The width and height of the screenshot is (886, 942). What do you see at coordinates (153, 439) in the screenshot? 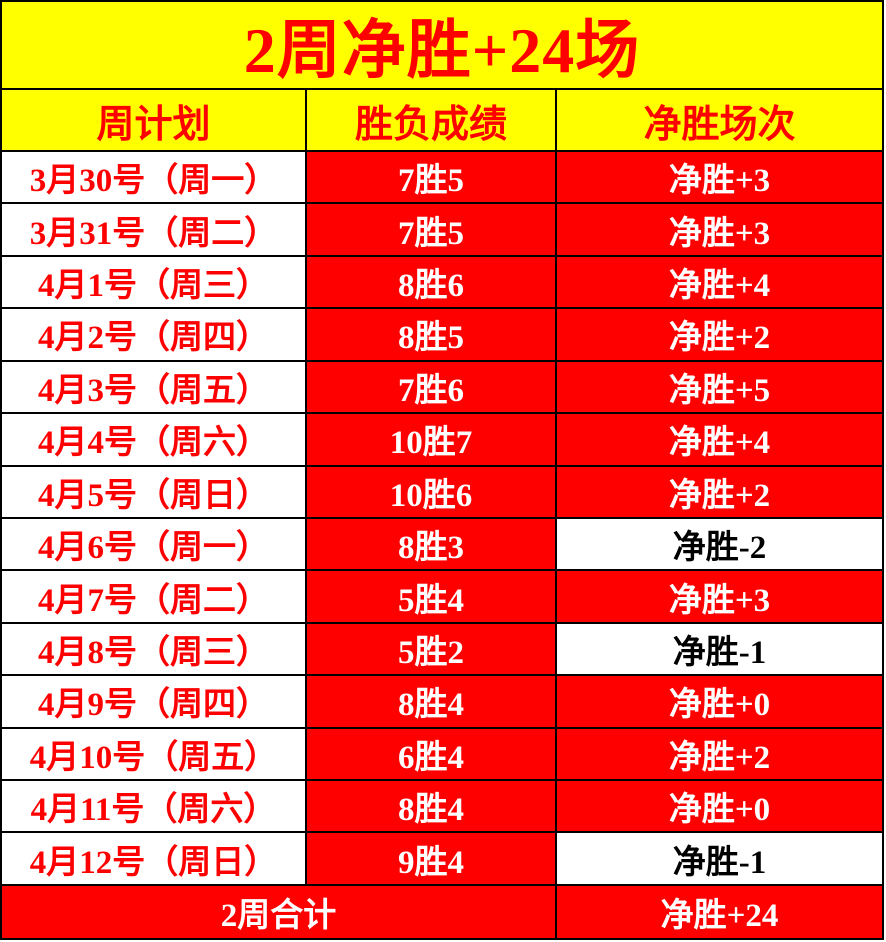
I see `date-cell: 4月4号（周六）` at bounding box center [153, 439].